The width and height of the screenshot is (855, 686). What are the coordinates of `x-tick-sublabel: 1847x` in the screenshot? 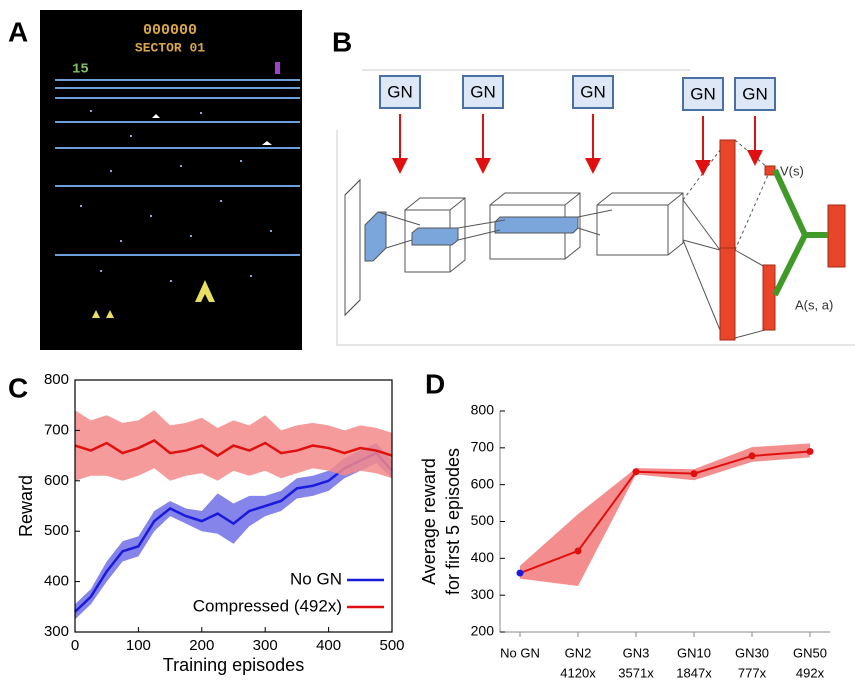 It's located at (694, 672).